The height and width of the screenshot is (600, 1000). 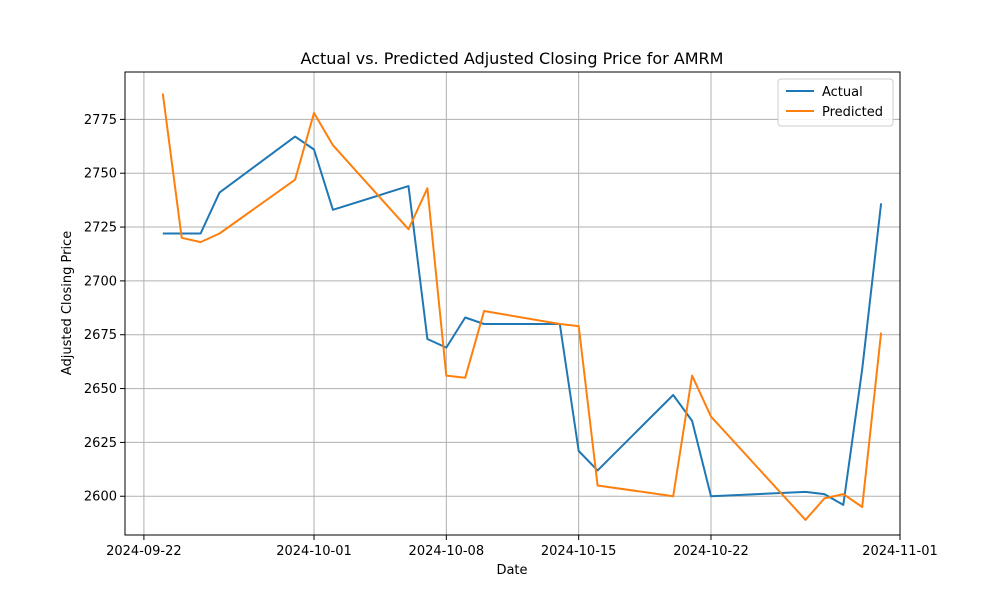 I want to click on x-tick-label: 2024-10-08, so click(x=447, y=551).